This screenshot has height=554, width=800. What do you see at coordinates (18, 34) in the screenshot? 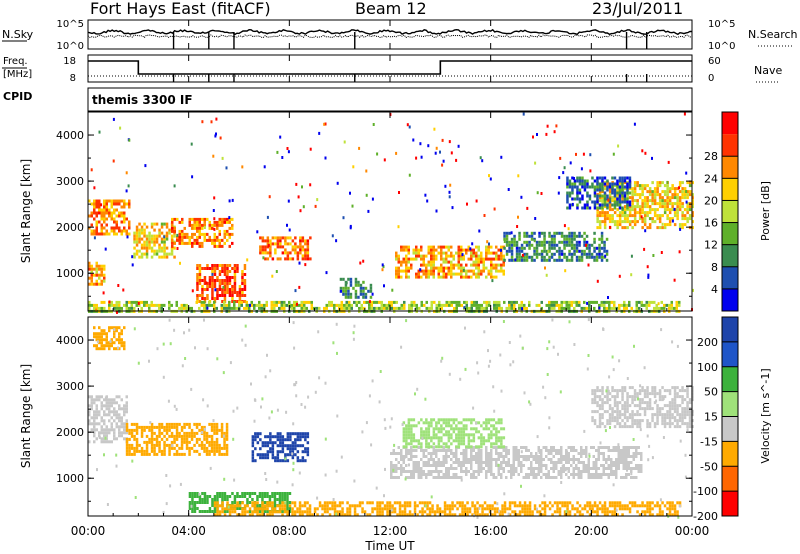
I see `noise-left-label: N.Sky` at bounding box center [18, 34].